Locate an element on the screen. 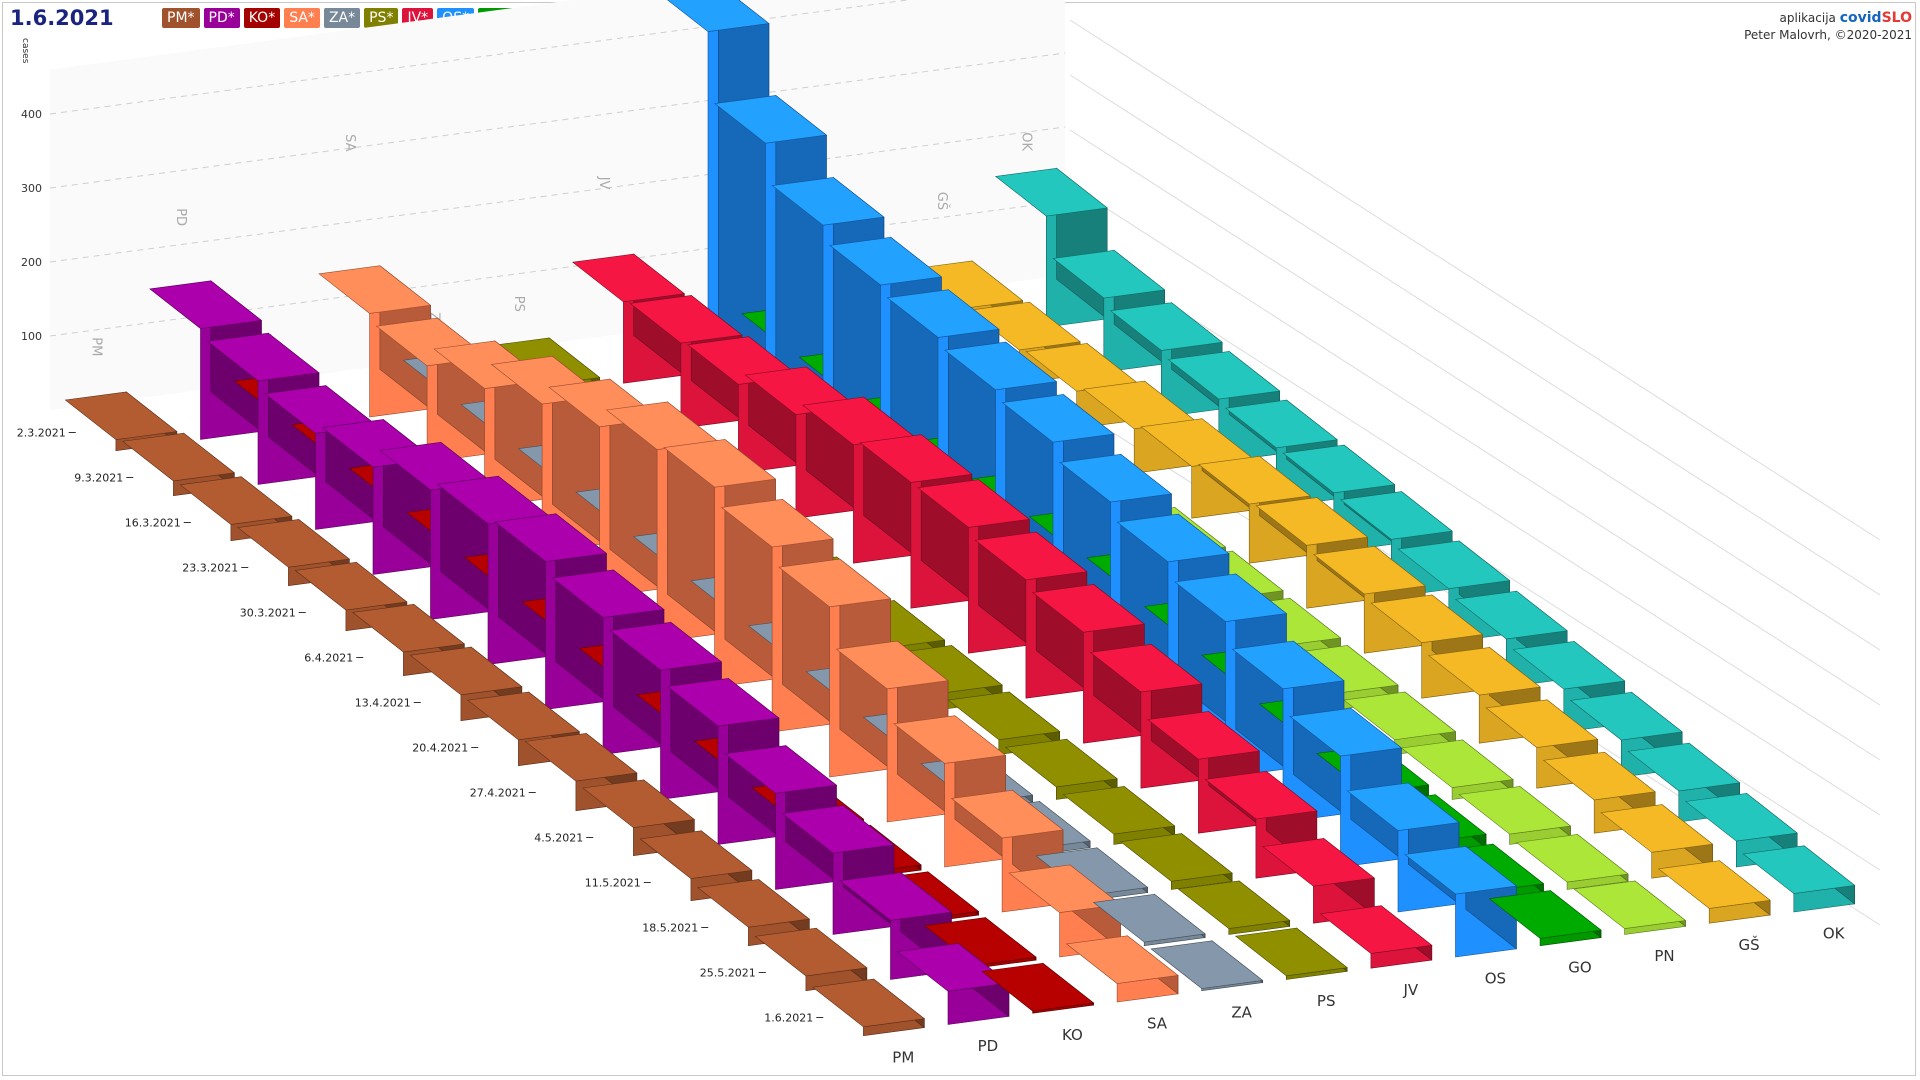 The width and height of the screenshot is (1920, 1080). y-tick-label: 400 is located at coordinates (31, 114).